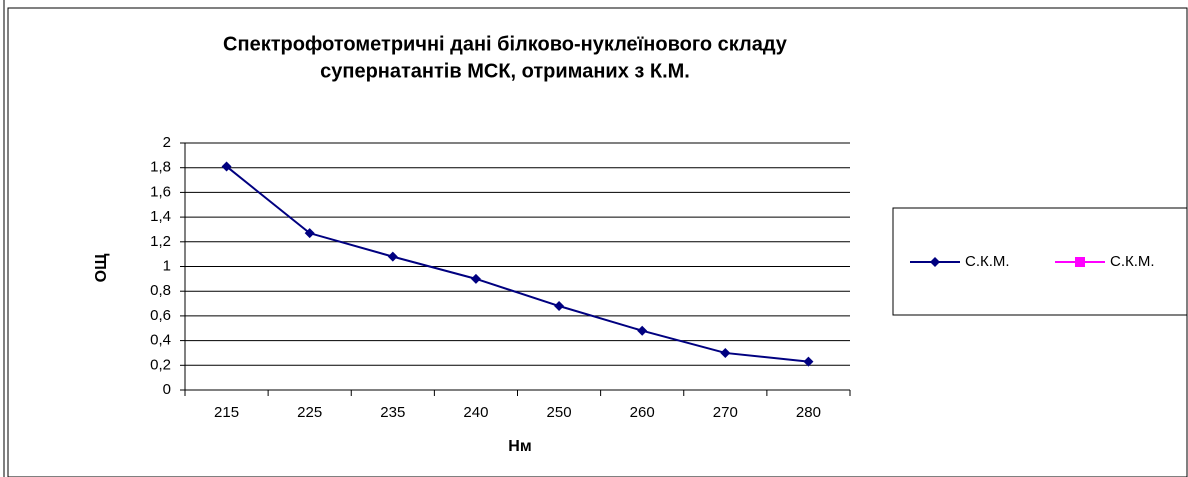 This screenshot has width=1188, height=477. Describe the element at coordinates (160, 340) in the screenshot. I see `y-tick-label: 0,4` at that location.